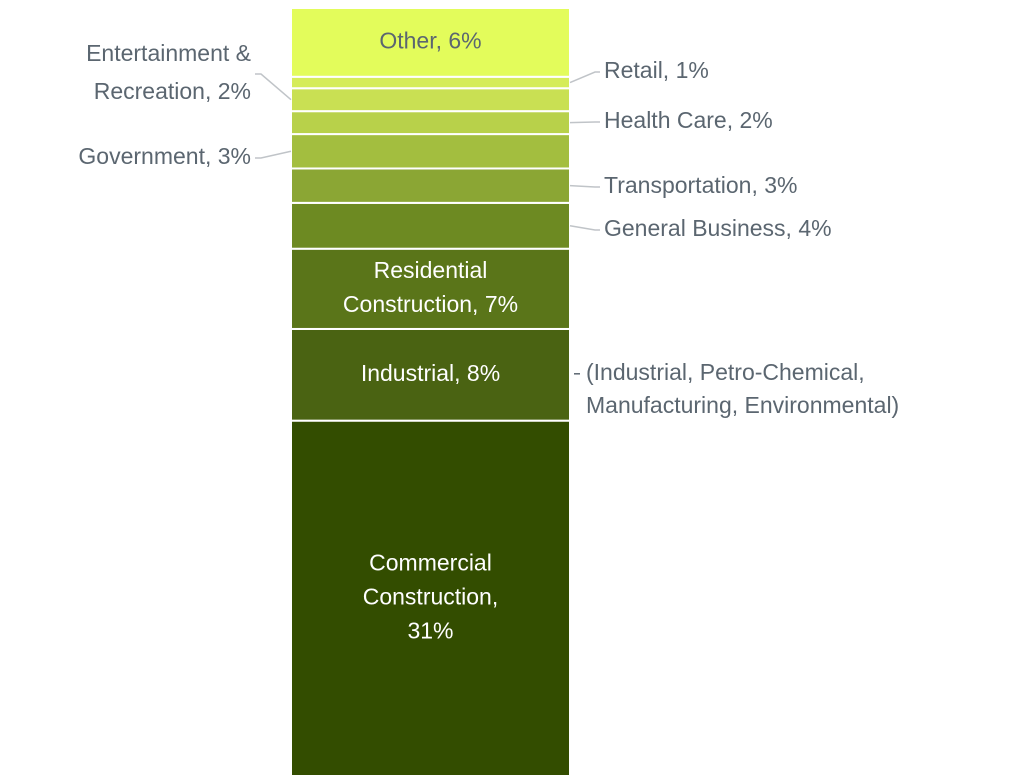 The width and height of the screenshot is (1028, 779). I want to click on data-label: General Business, 4%, so click(718, 228).